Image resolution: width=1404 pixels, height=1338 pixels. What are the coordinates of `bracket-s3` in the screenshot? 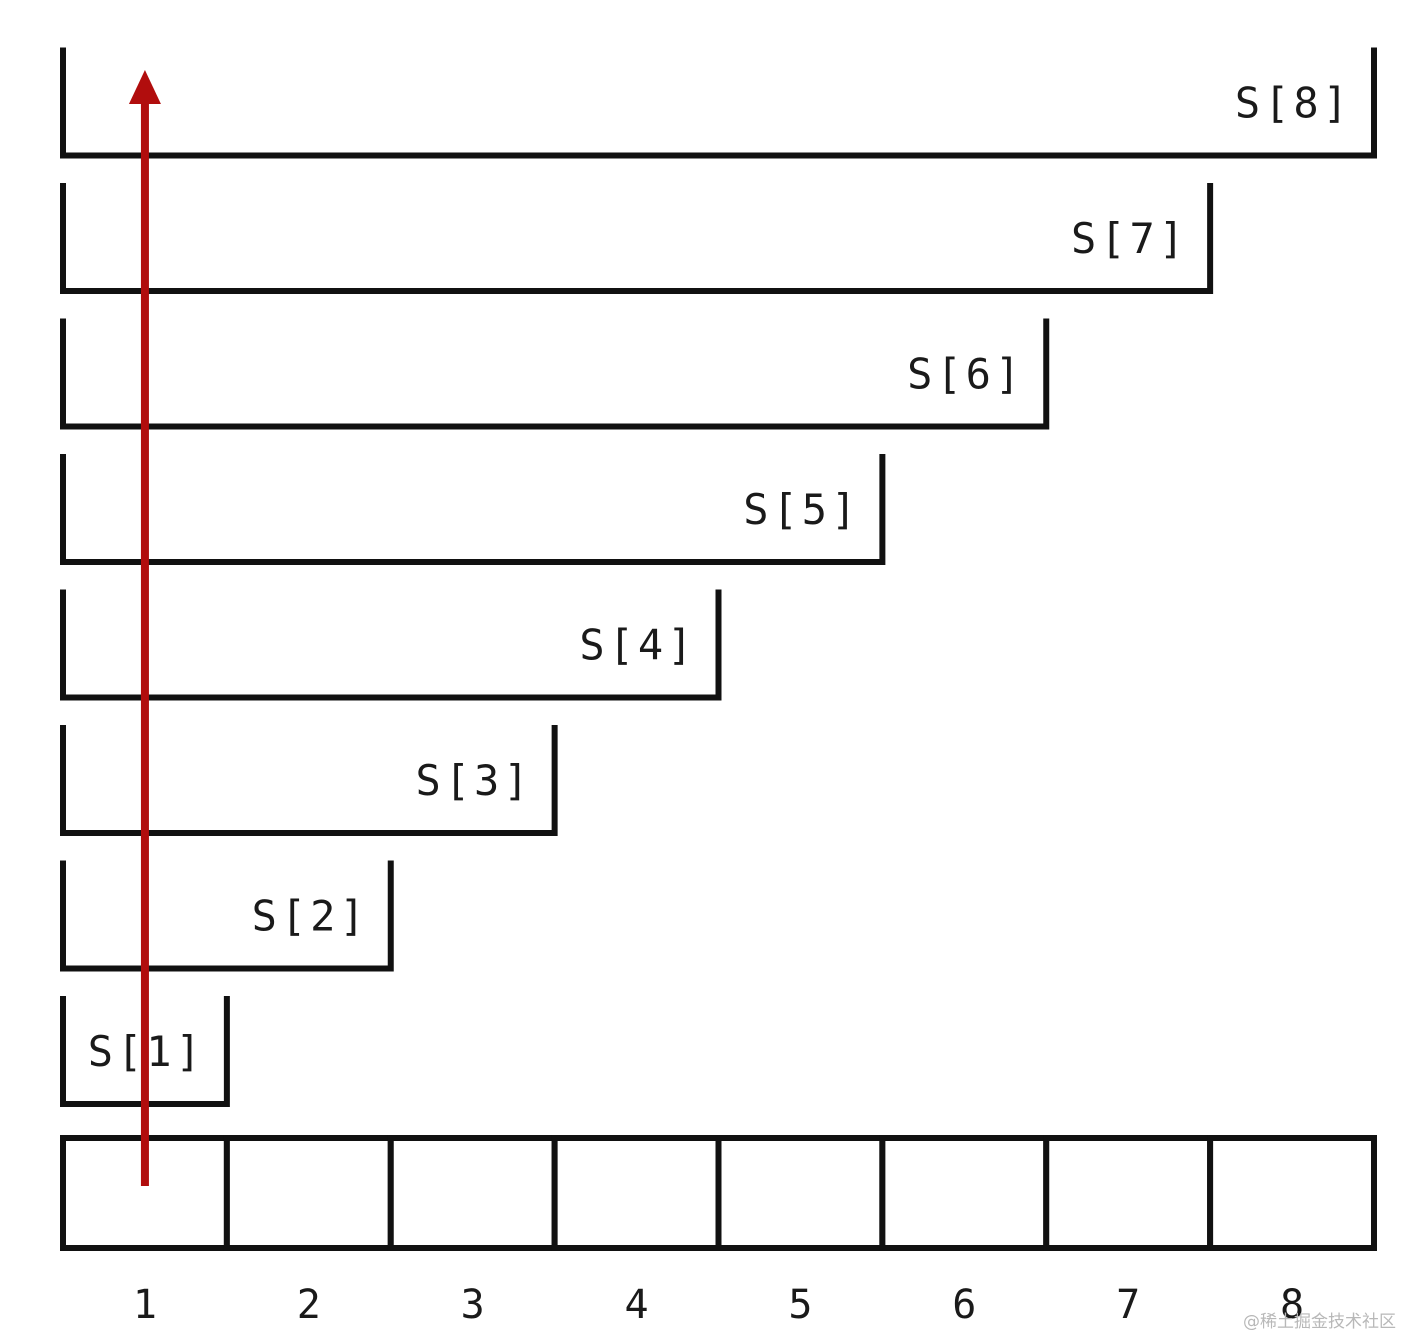 It's located at (309, 780).